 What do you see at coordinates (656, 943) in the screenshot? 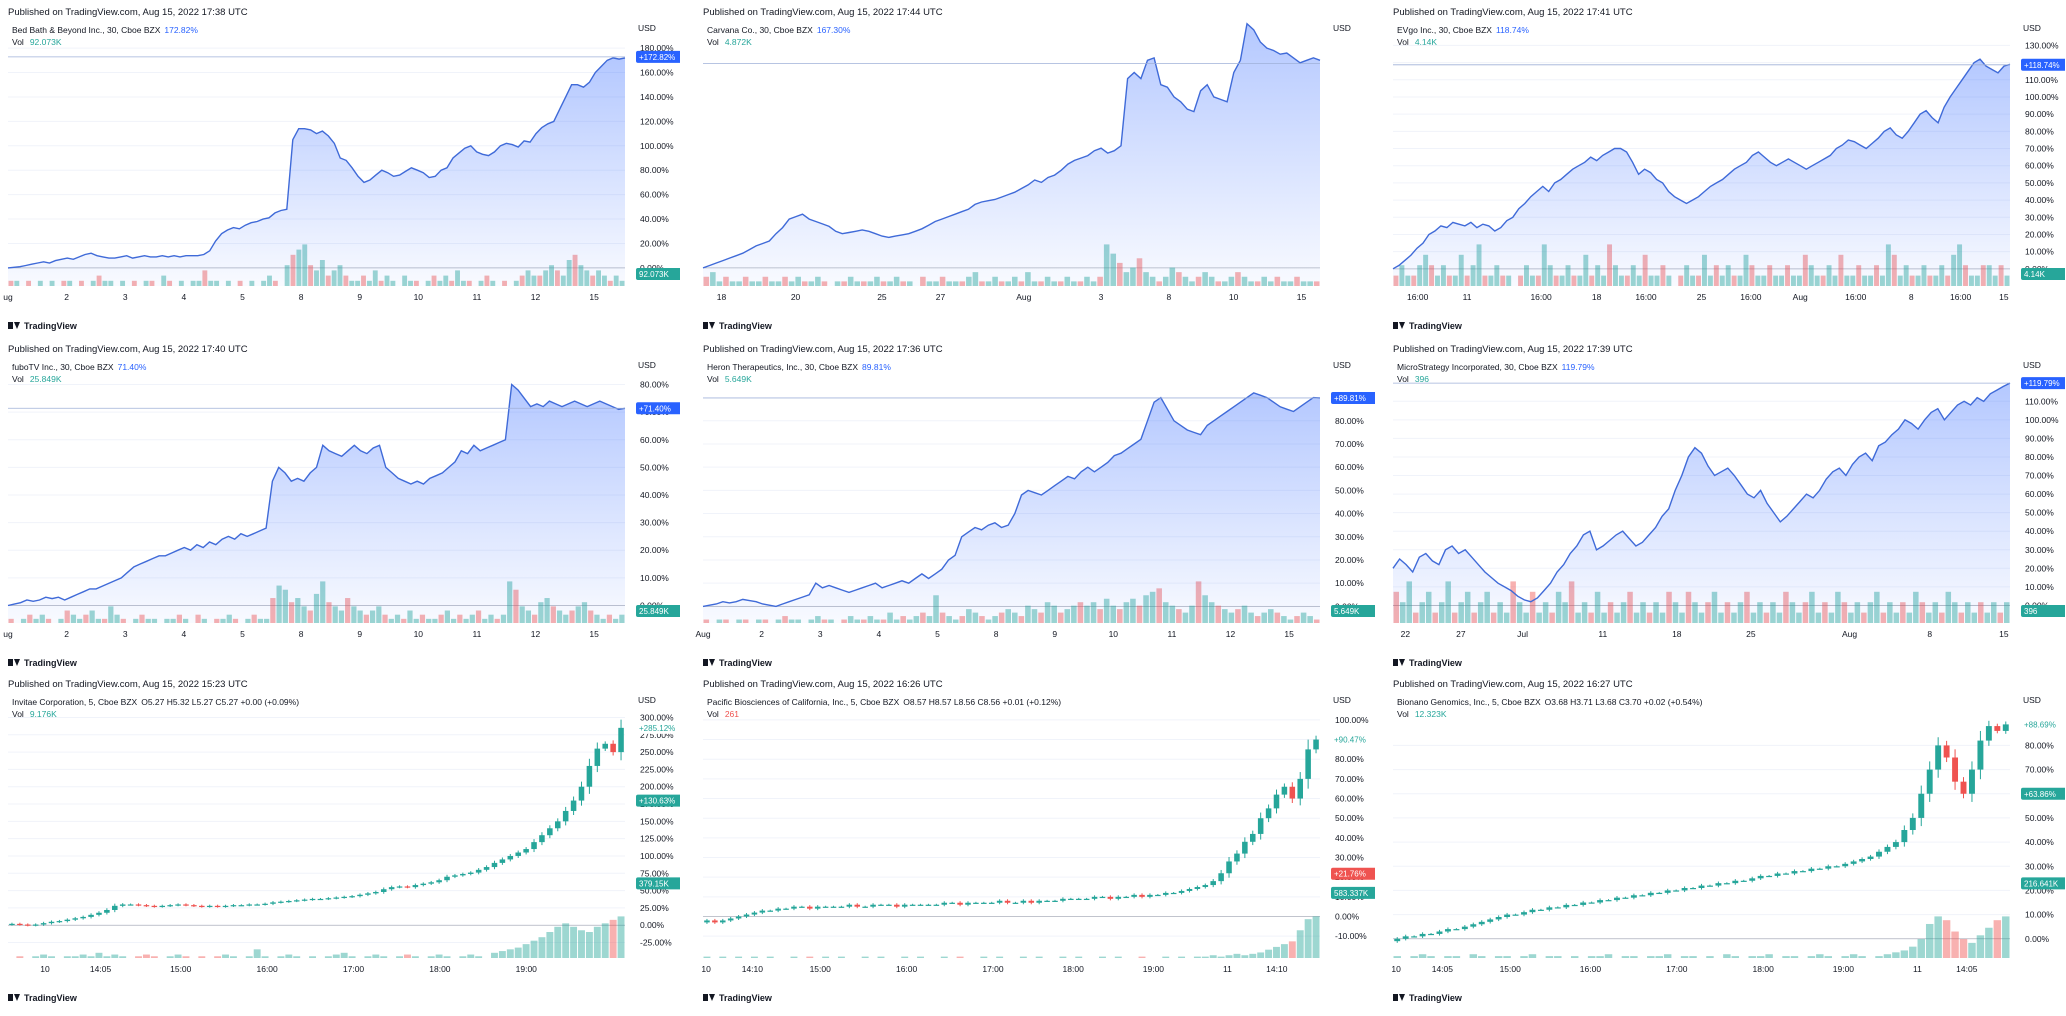
I see `y-tick-label: -25.00%` at bounding box center [656, 943].